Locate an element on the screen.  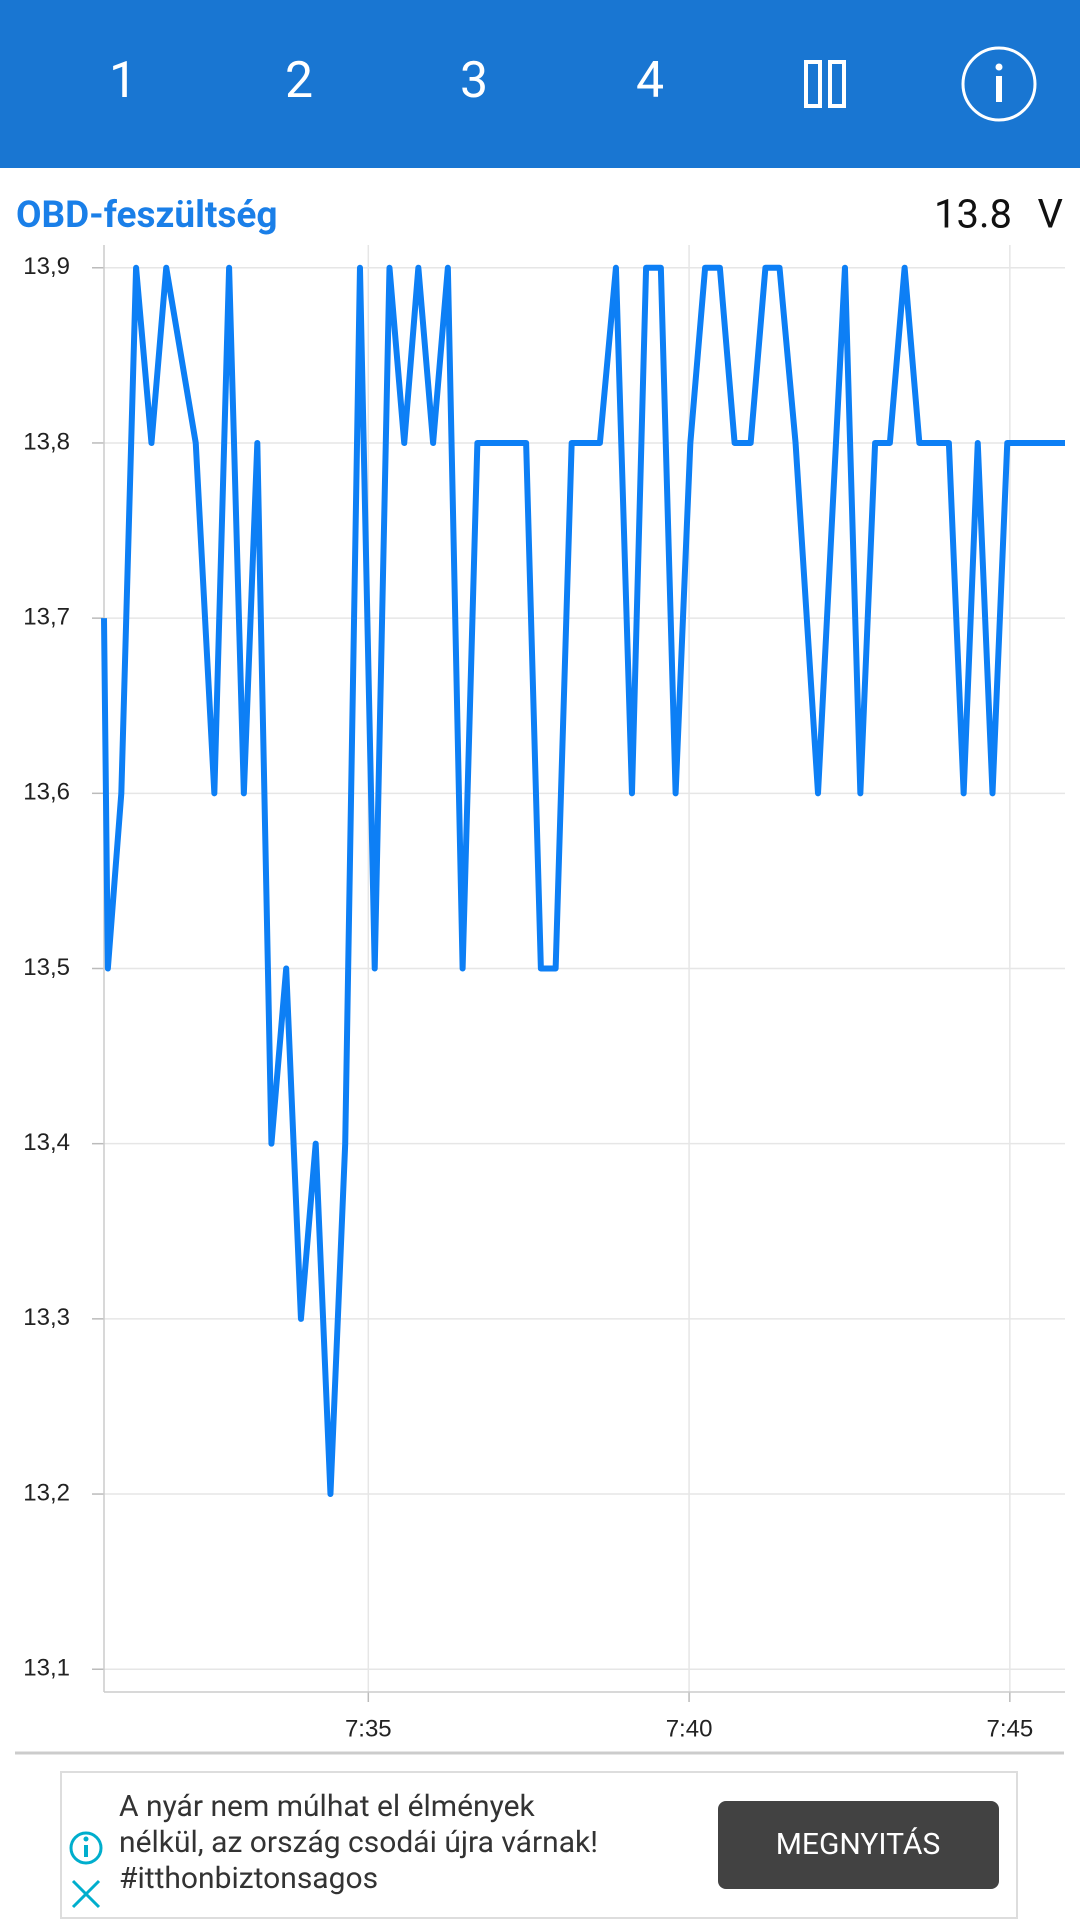
unit: V is located at coordinates (1050, 214).